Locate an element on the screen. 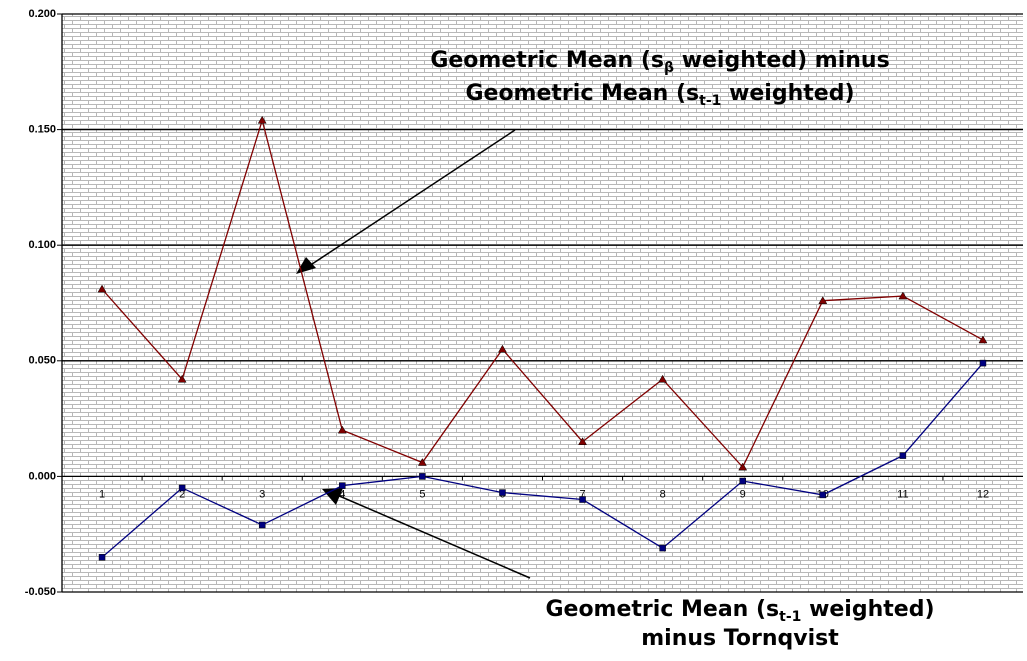  x-tick-label: 9 is located at coordinates (743, 494).